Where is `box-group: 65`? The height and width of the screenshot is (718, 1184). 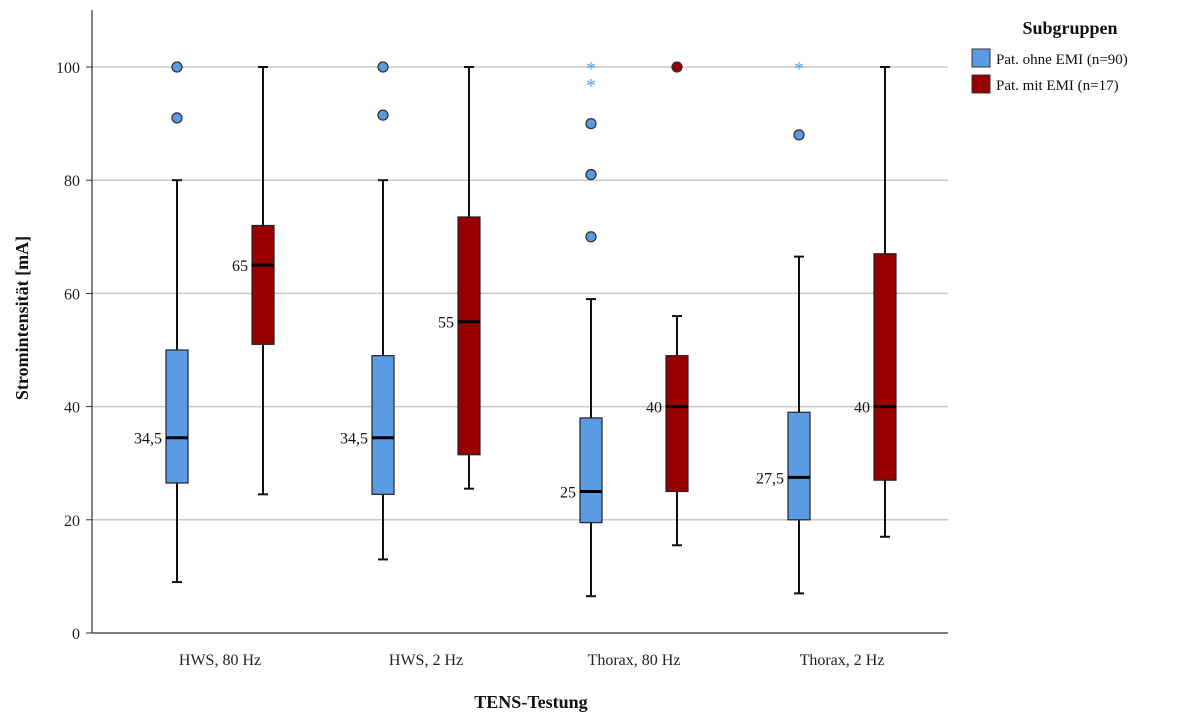 box-group: 65 is located at coordinates (253, 281).